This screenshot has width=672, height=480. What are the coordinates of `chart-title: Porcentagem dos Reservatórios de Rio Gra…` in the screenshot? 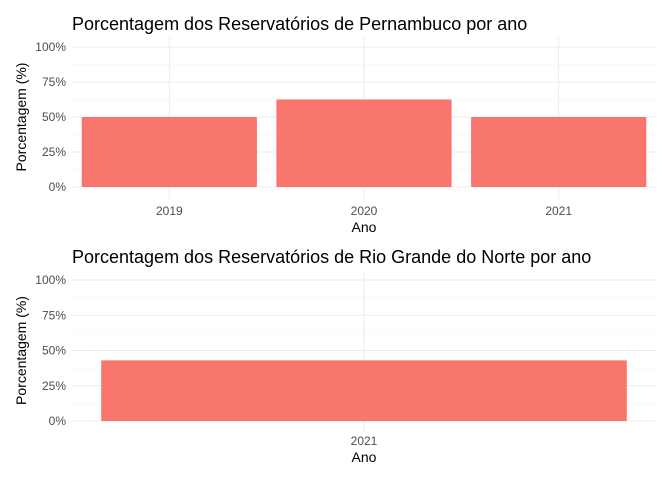 It's located at (331, 257).